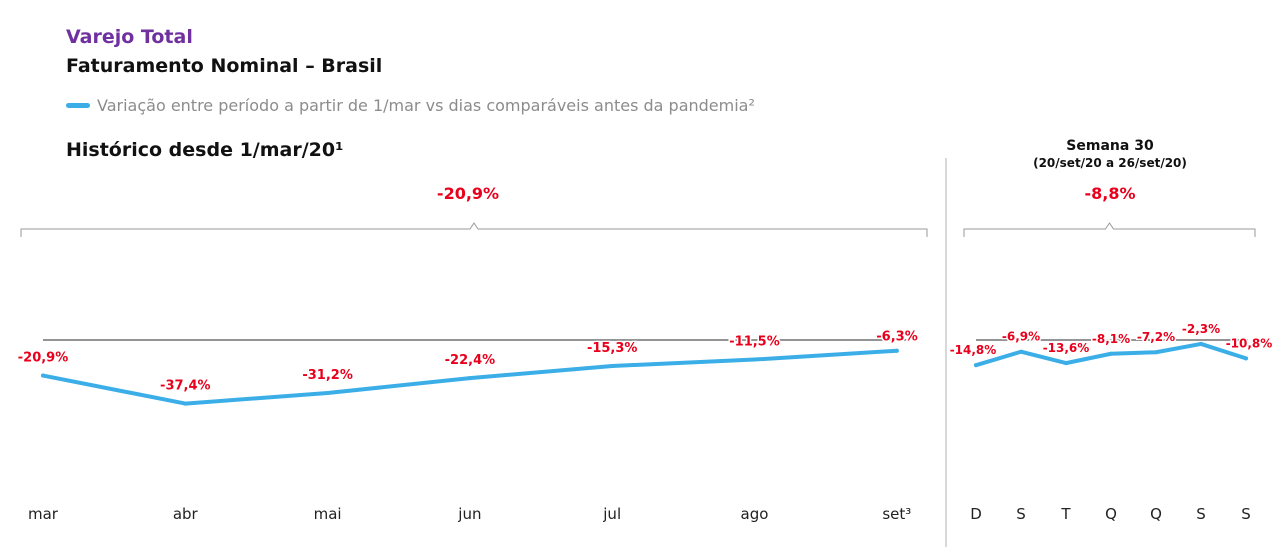 Image resolution: width=1280 pixels, height=547 pixels. I want to click on right-data-label: -6,9%, so click(1021, 337).